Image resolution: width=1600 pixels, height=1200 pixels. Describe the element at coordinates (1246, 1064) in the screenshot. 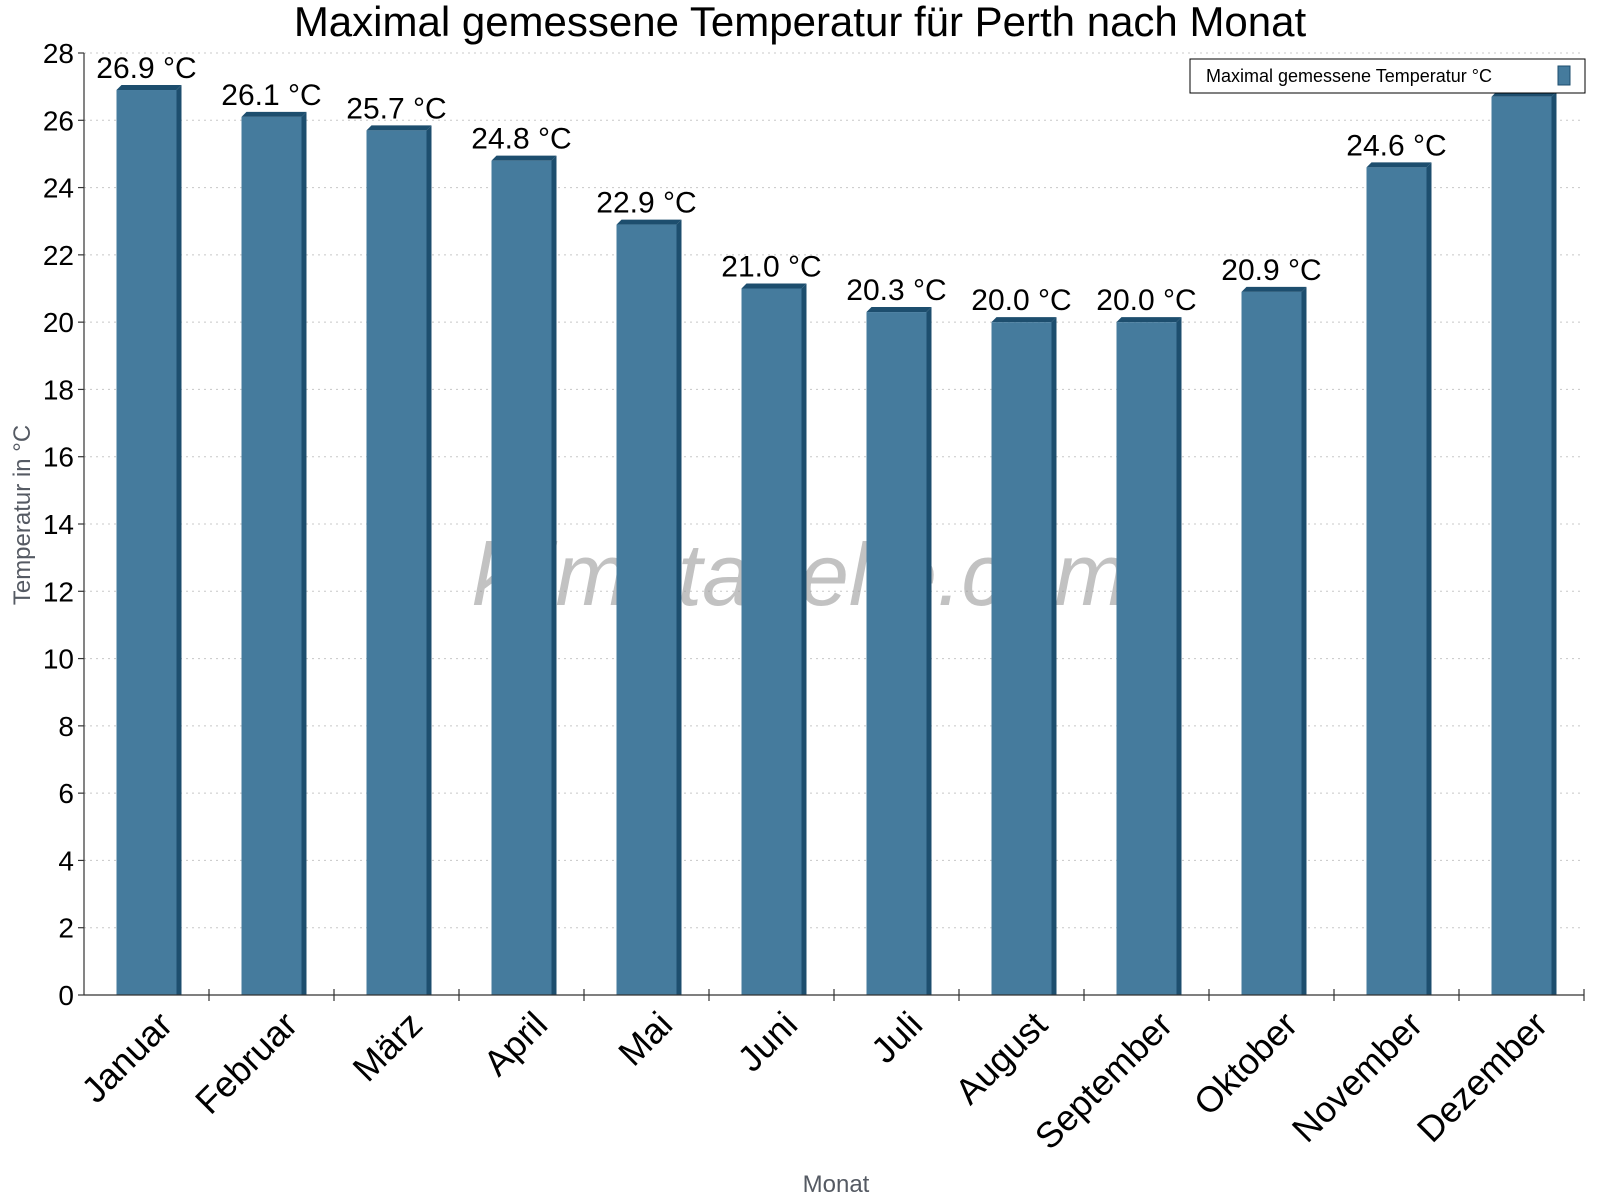

I see `x-tick-label: Oktober` at that location.